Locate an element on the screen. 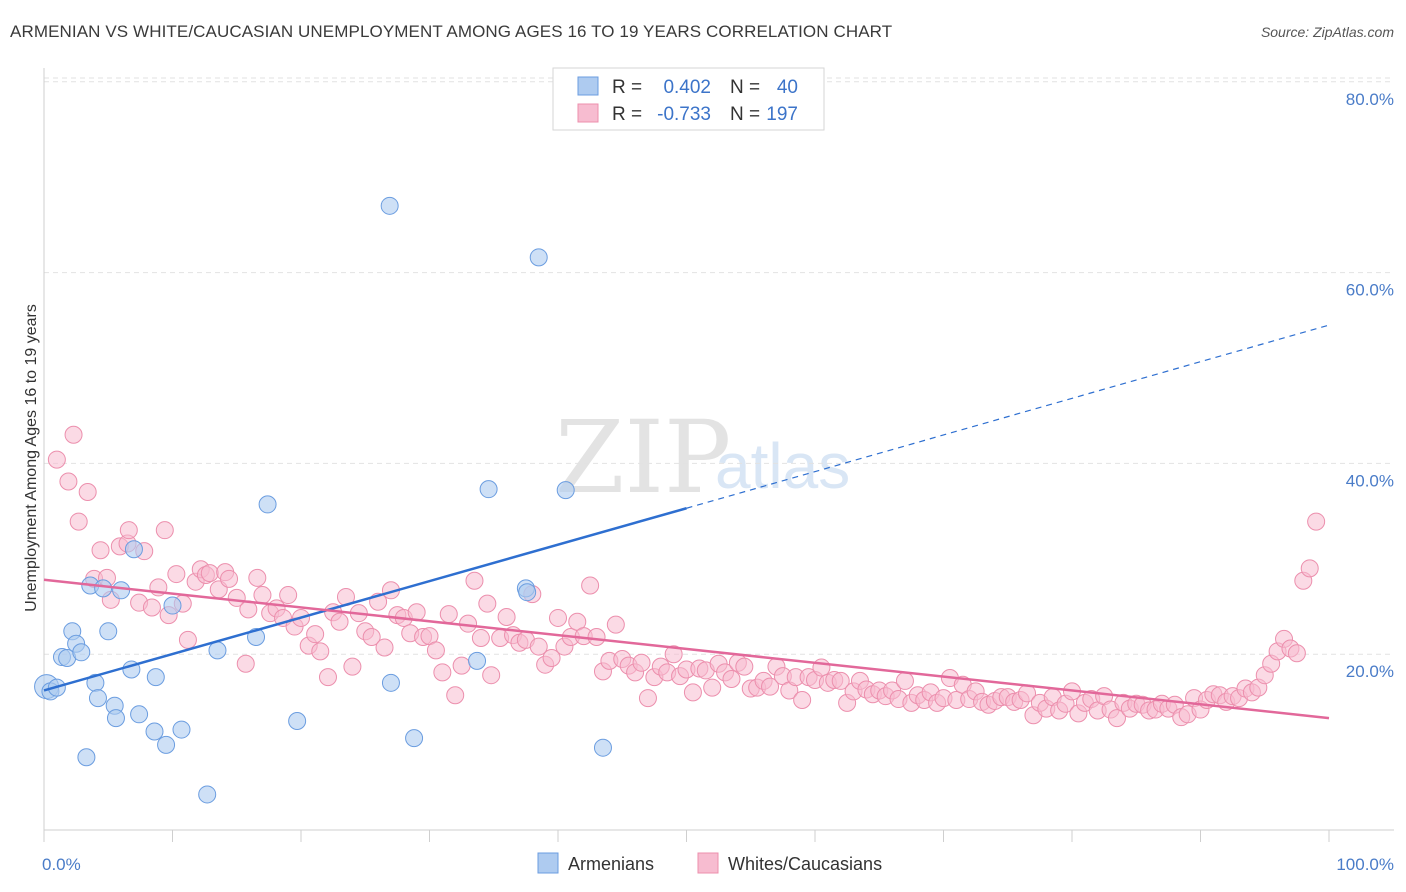 This screenshot has width=1406, height=892. watermark-atlas: atlas is located at coordinates (782, 466).